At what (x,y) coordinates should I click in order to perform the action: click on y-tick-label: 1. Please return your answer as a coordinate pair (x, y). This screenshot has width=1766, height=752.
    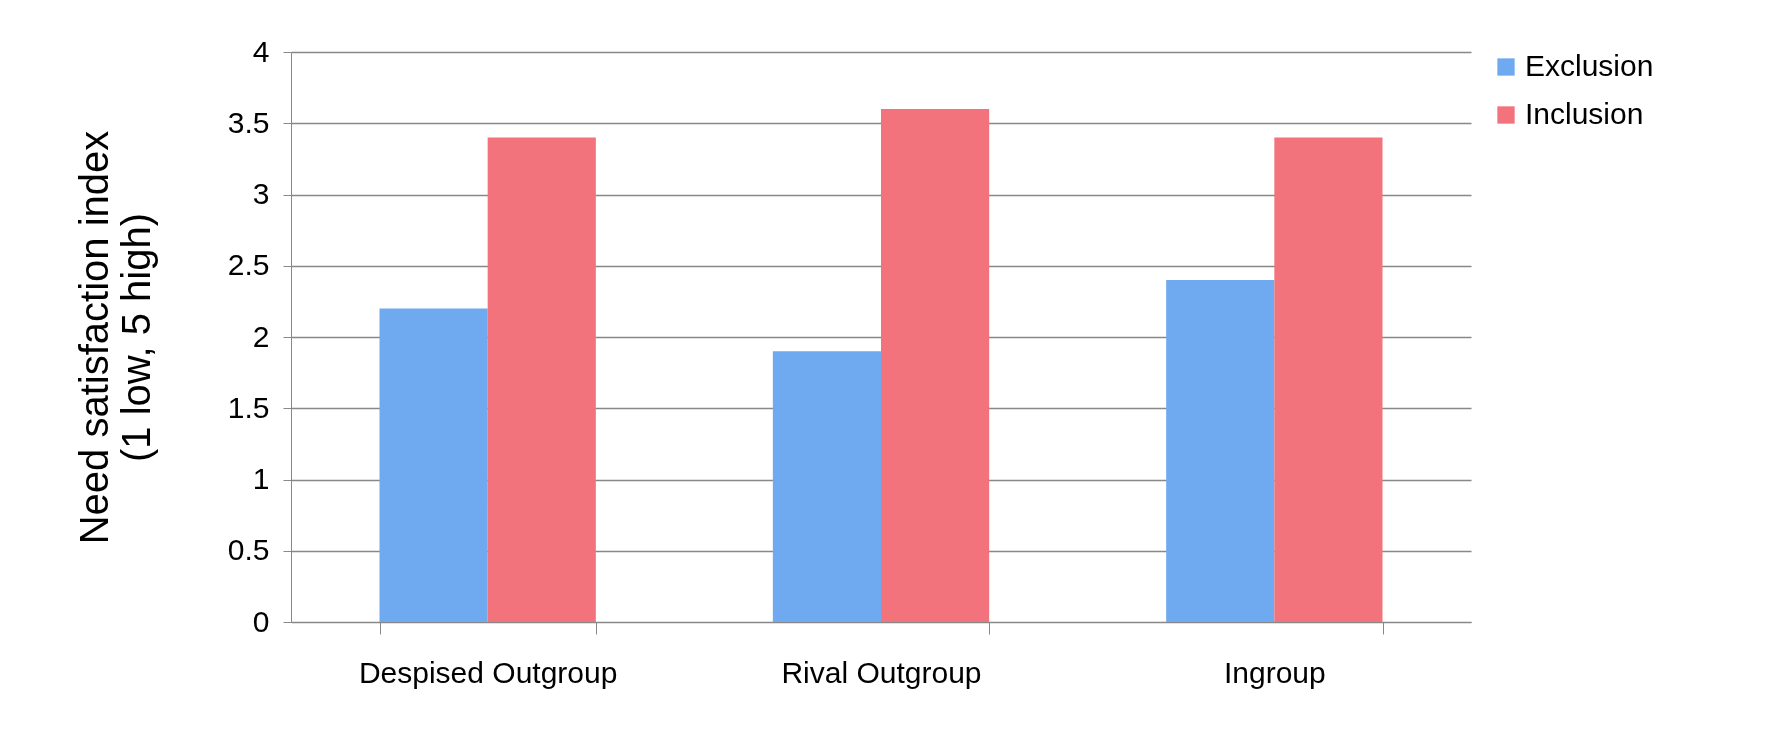
    Looking at the image, I should click on (261, 478).